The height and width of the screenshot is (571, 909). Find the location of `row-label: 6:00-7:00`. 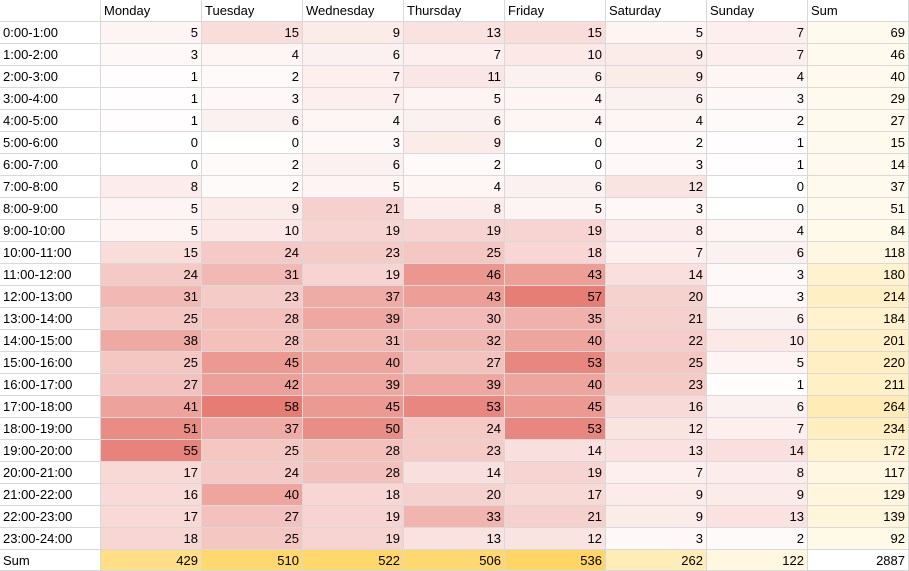

row-label: 6:00-7:00 is located at coordinates (50, 165).